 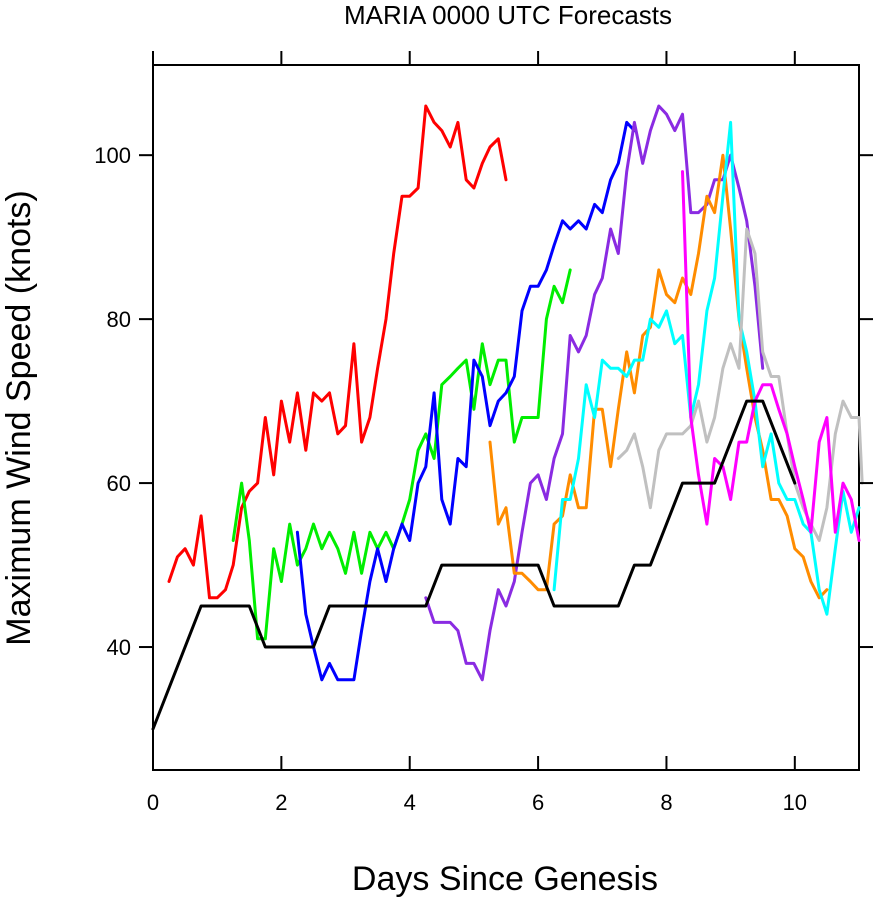 What do you see at coordinates (112, 155) in the screenshot?
I see `y-tick-label: 100` at bounding box center [112, 155].